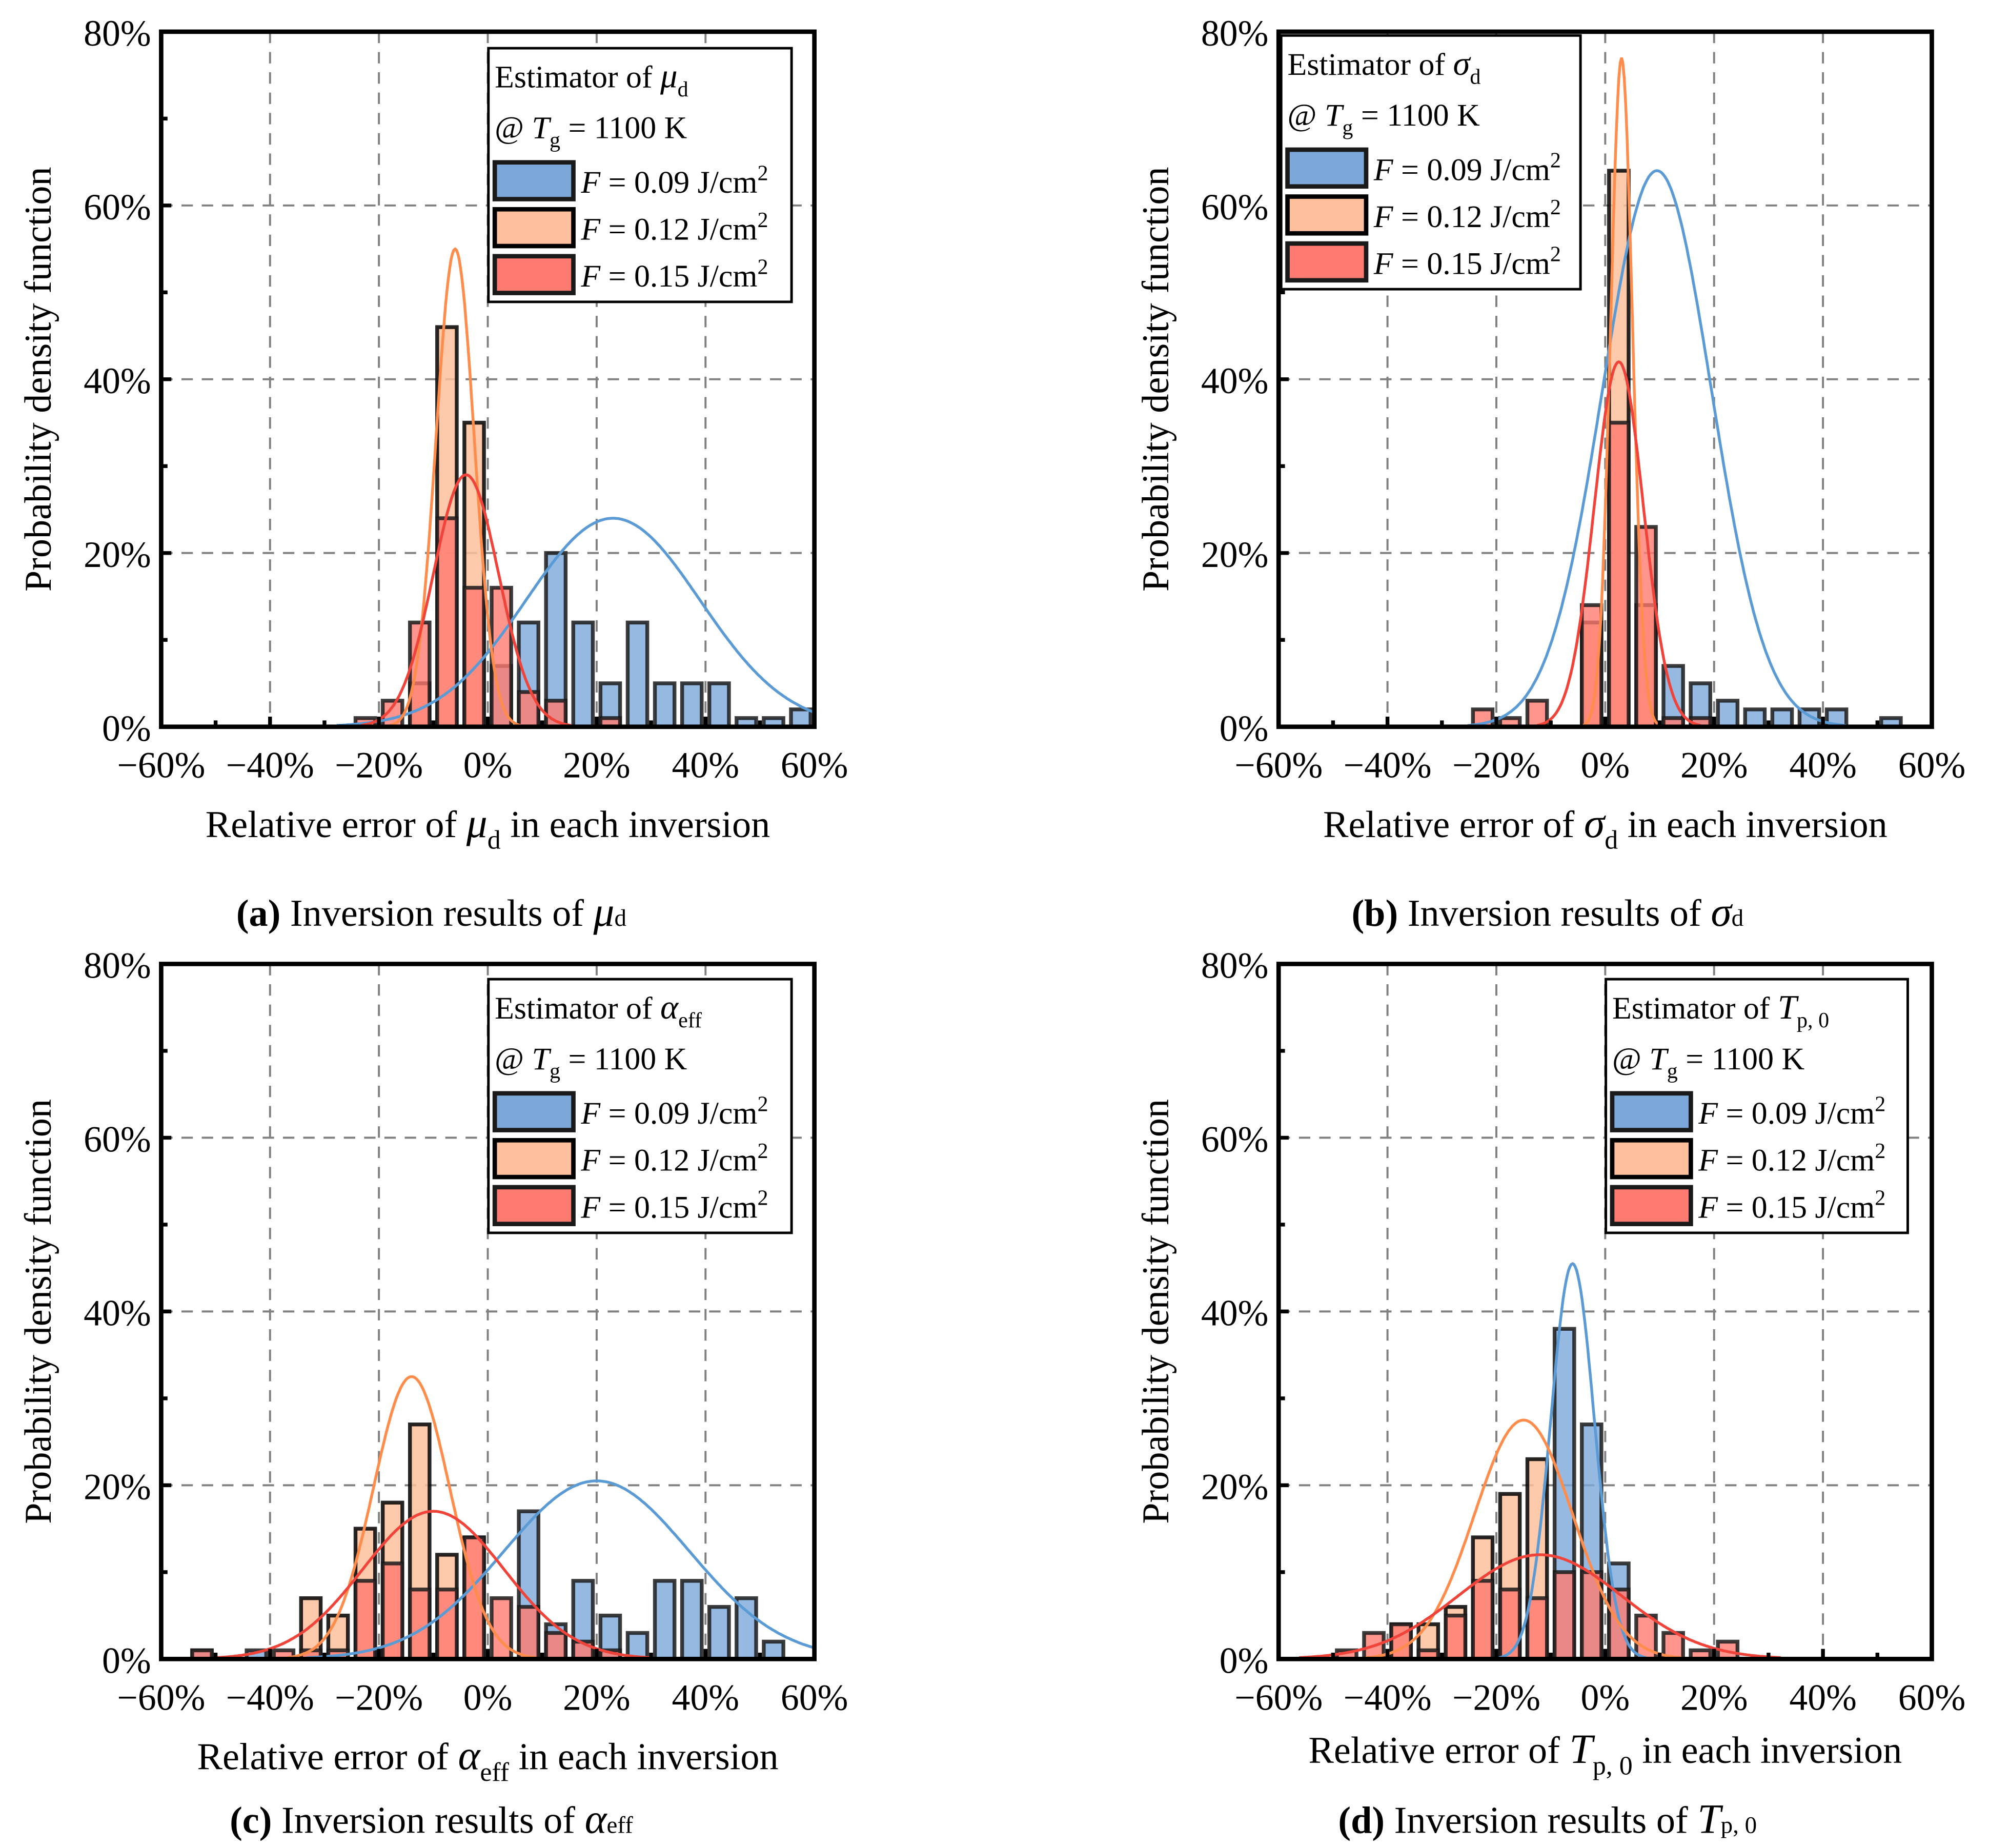 The image size is (1989, 1848). I want to click on legend-symbol: T, so click(1788, 1007).